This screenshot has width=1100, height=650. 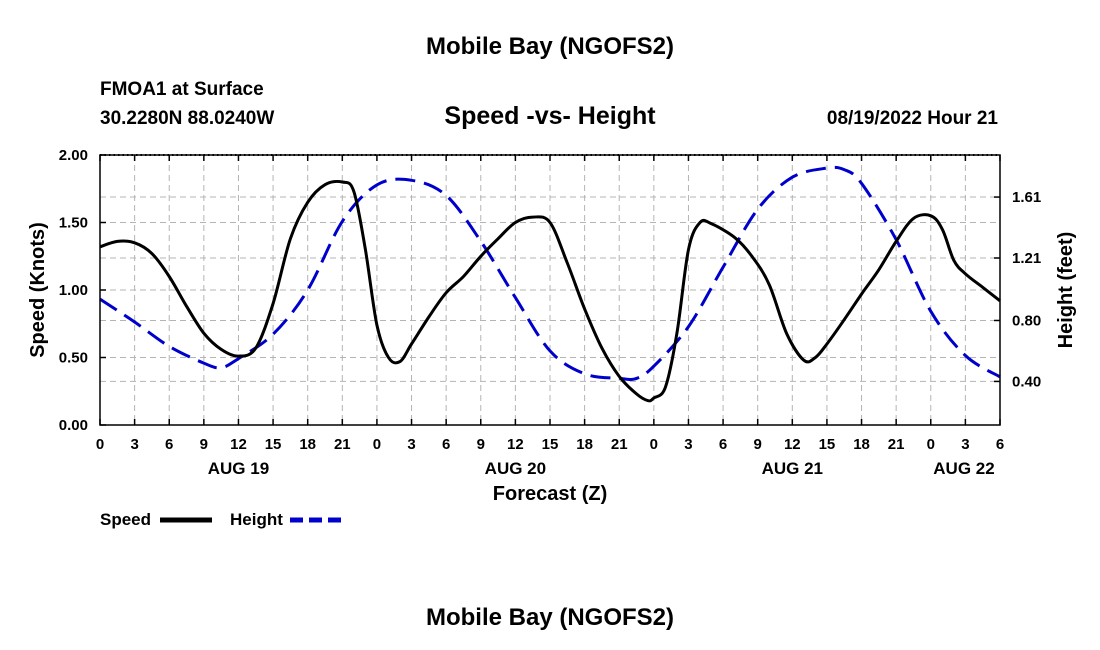 I want to click on y-right-tick-label: 1.61, so click(x=1026, y=197).